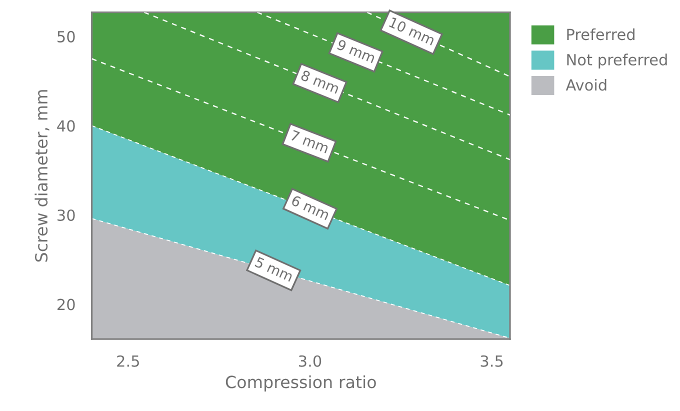 Image resolution: width=680 pixels, height=411 pixels. What do you see at coordinates (128, 361) in the screenshot?
I see `x-tick-label: 2.5` at bounding box center [128, 361].